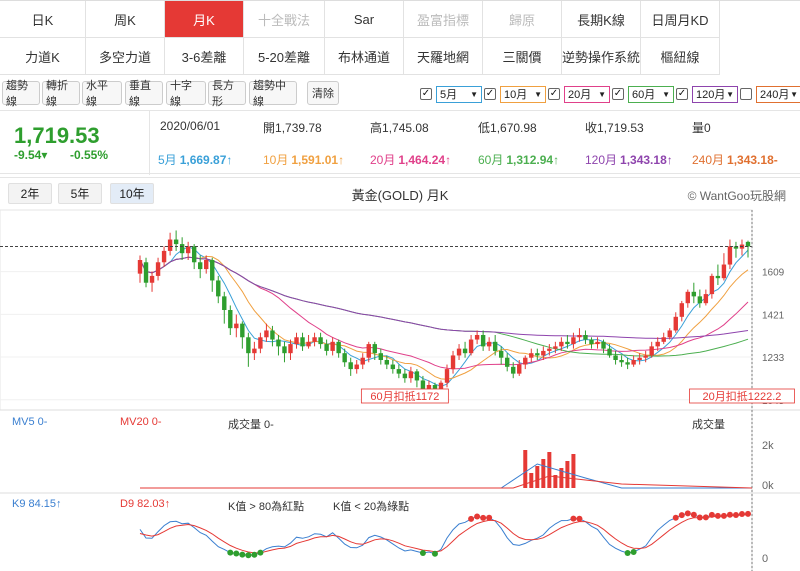 Image resolution: width=800 pixels, height=571 pixels. What do you see at coordinates (204, 19) in the screenshot?
I see `tab-2: 月K` at bounding box center [204, 19].